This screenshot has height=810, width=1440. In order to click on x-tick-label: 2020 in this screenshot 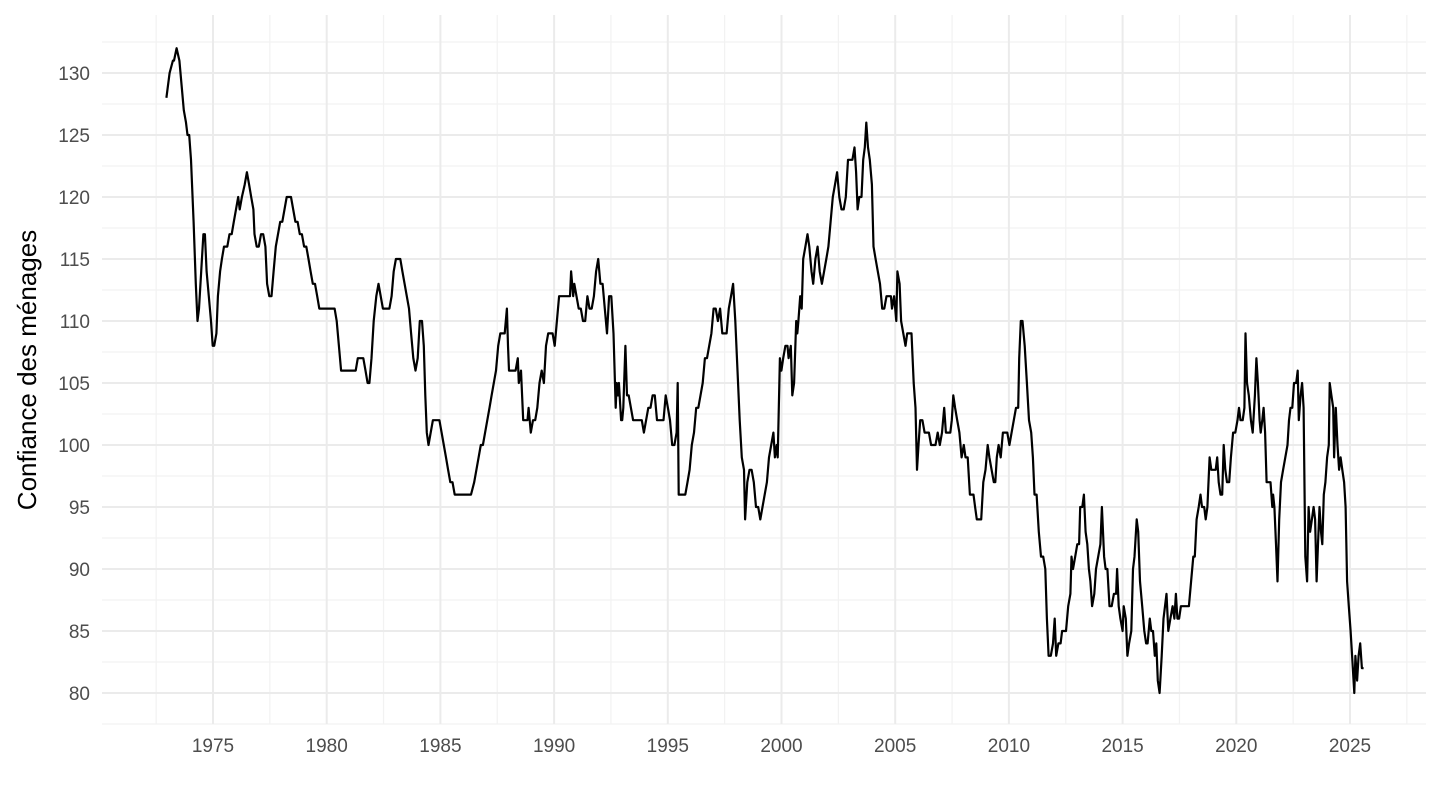, I will do `click(1236, 746)`.